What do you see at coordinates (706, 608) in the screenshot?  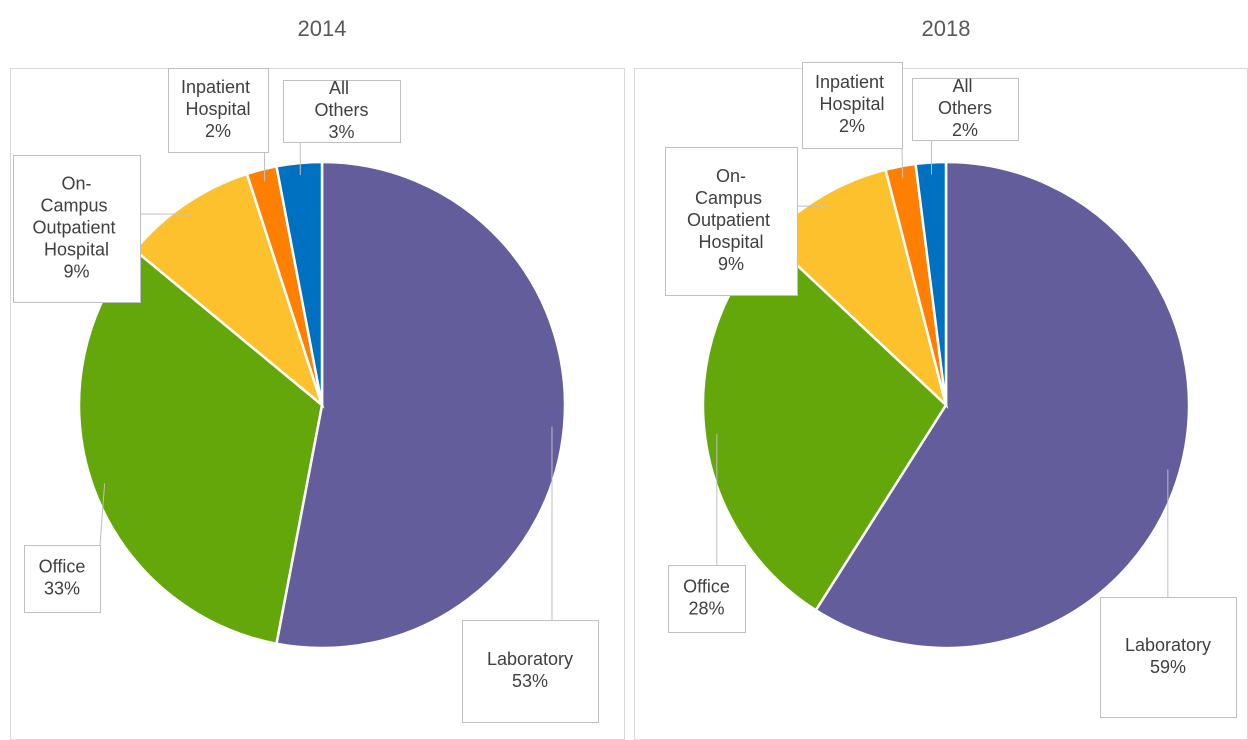 I see `value-label: 28%` at bounding box center [706, 608].